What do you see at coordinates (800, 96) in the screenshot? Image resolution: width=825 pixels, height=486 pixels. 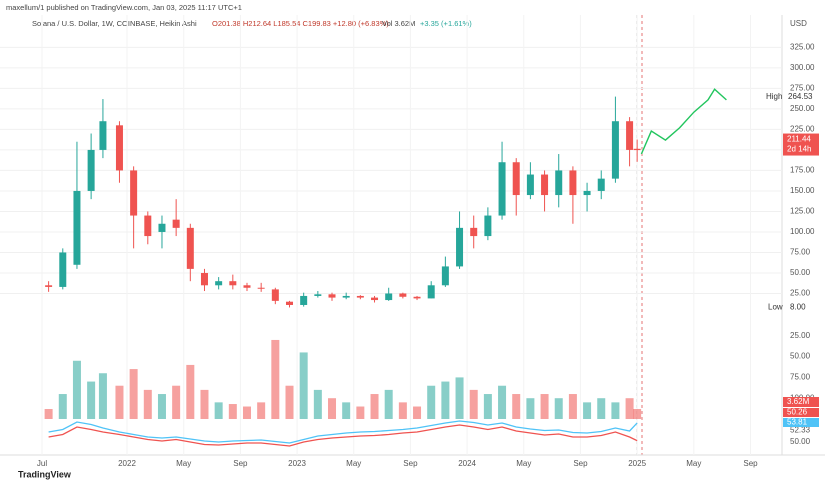 I see `high-value: 264.53` at bounding box center [800, 96].